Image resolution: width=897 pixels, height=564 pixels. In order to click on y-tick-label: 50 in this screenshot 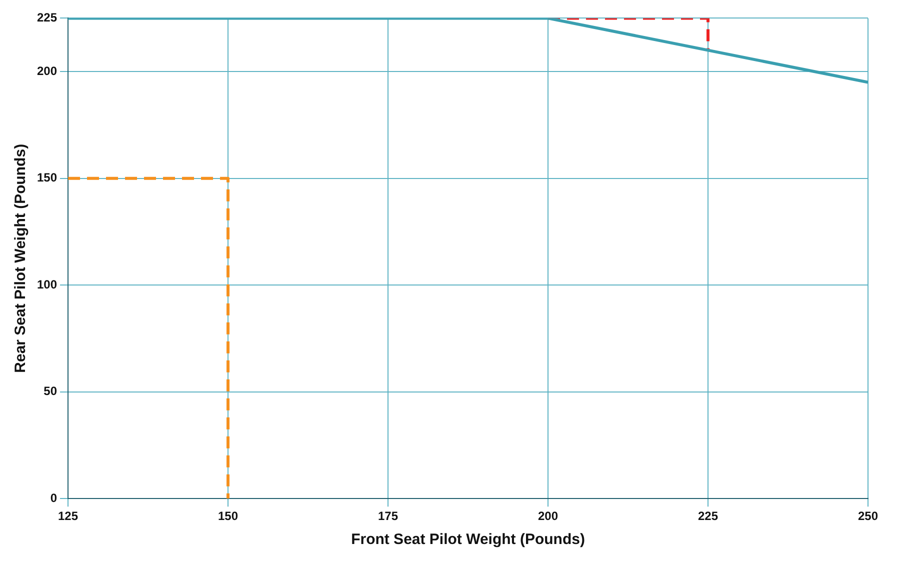, I will do `click(51, 391)`.